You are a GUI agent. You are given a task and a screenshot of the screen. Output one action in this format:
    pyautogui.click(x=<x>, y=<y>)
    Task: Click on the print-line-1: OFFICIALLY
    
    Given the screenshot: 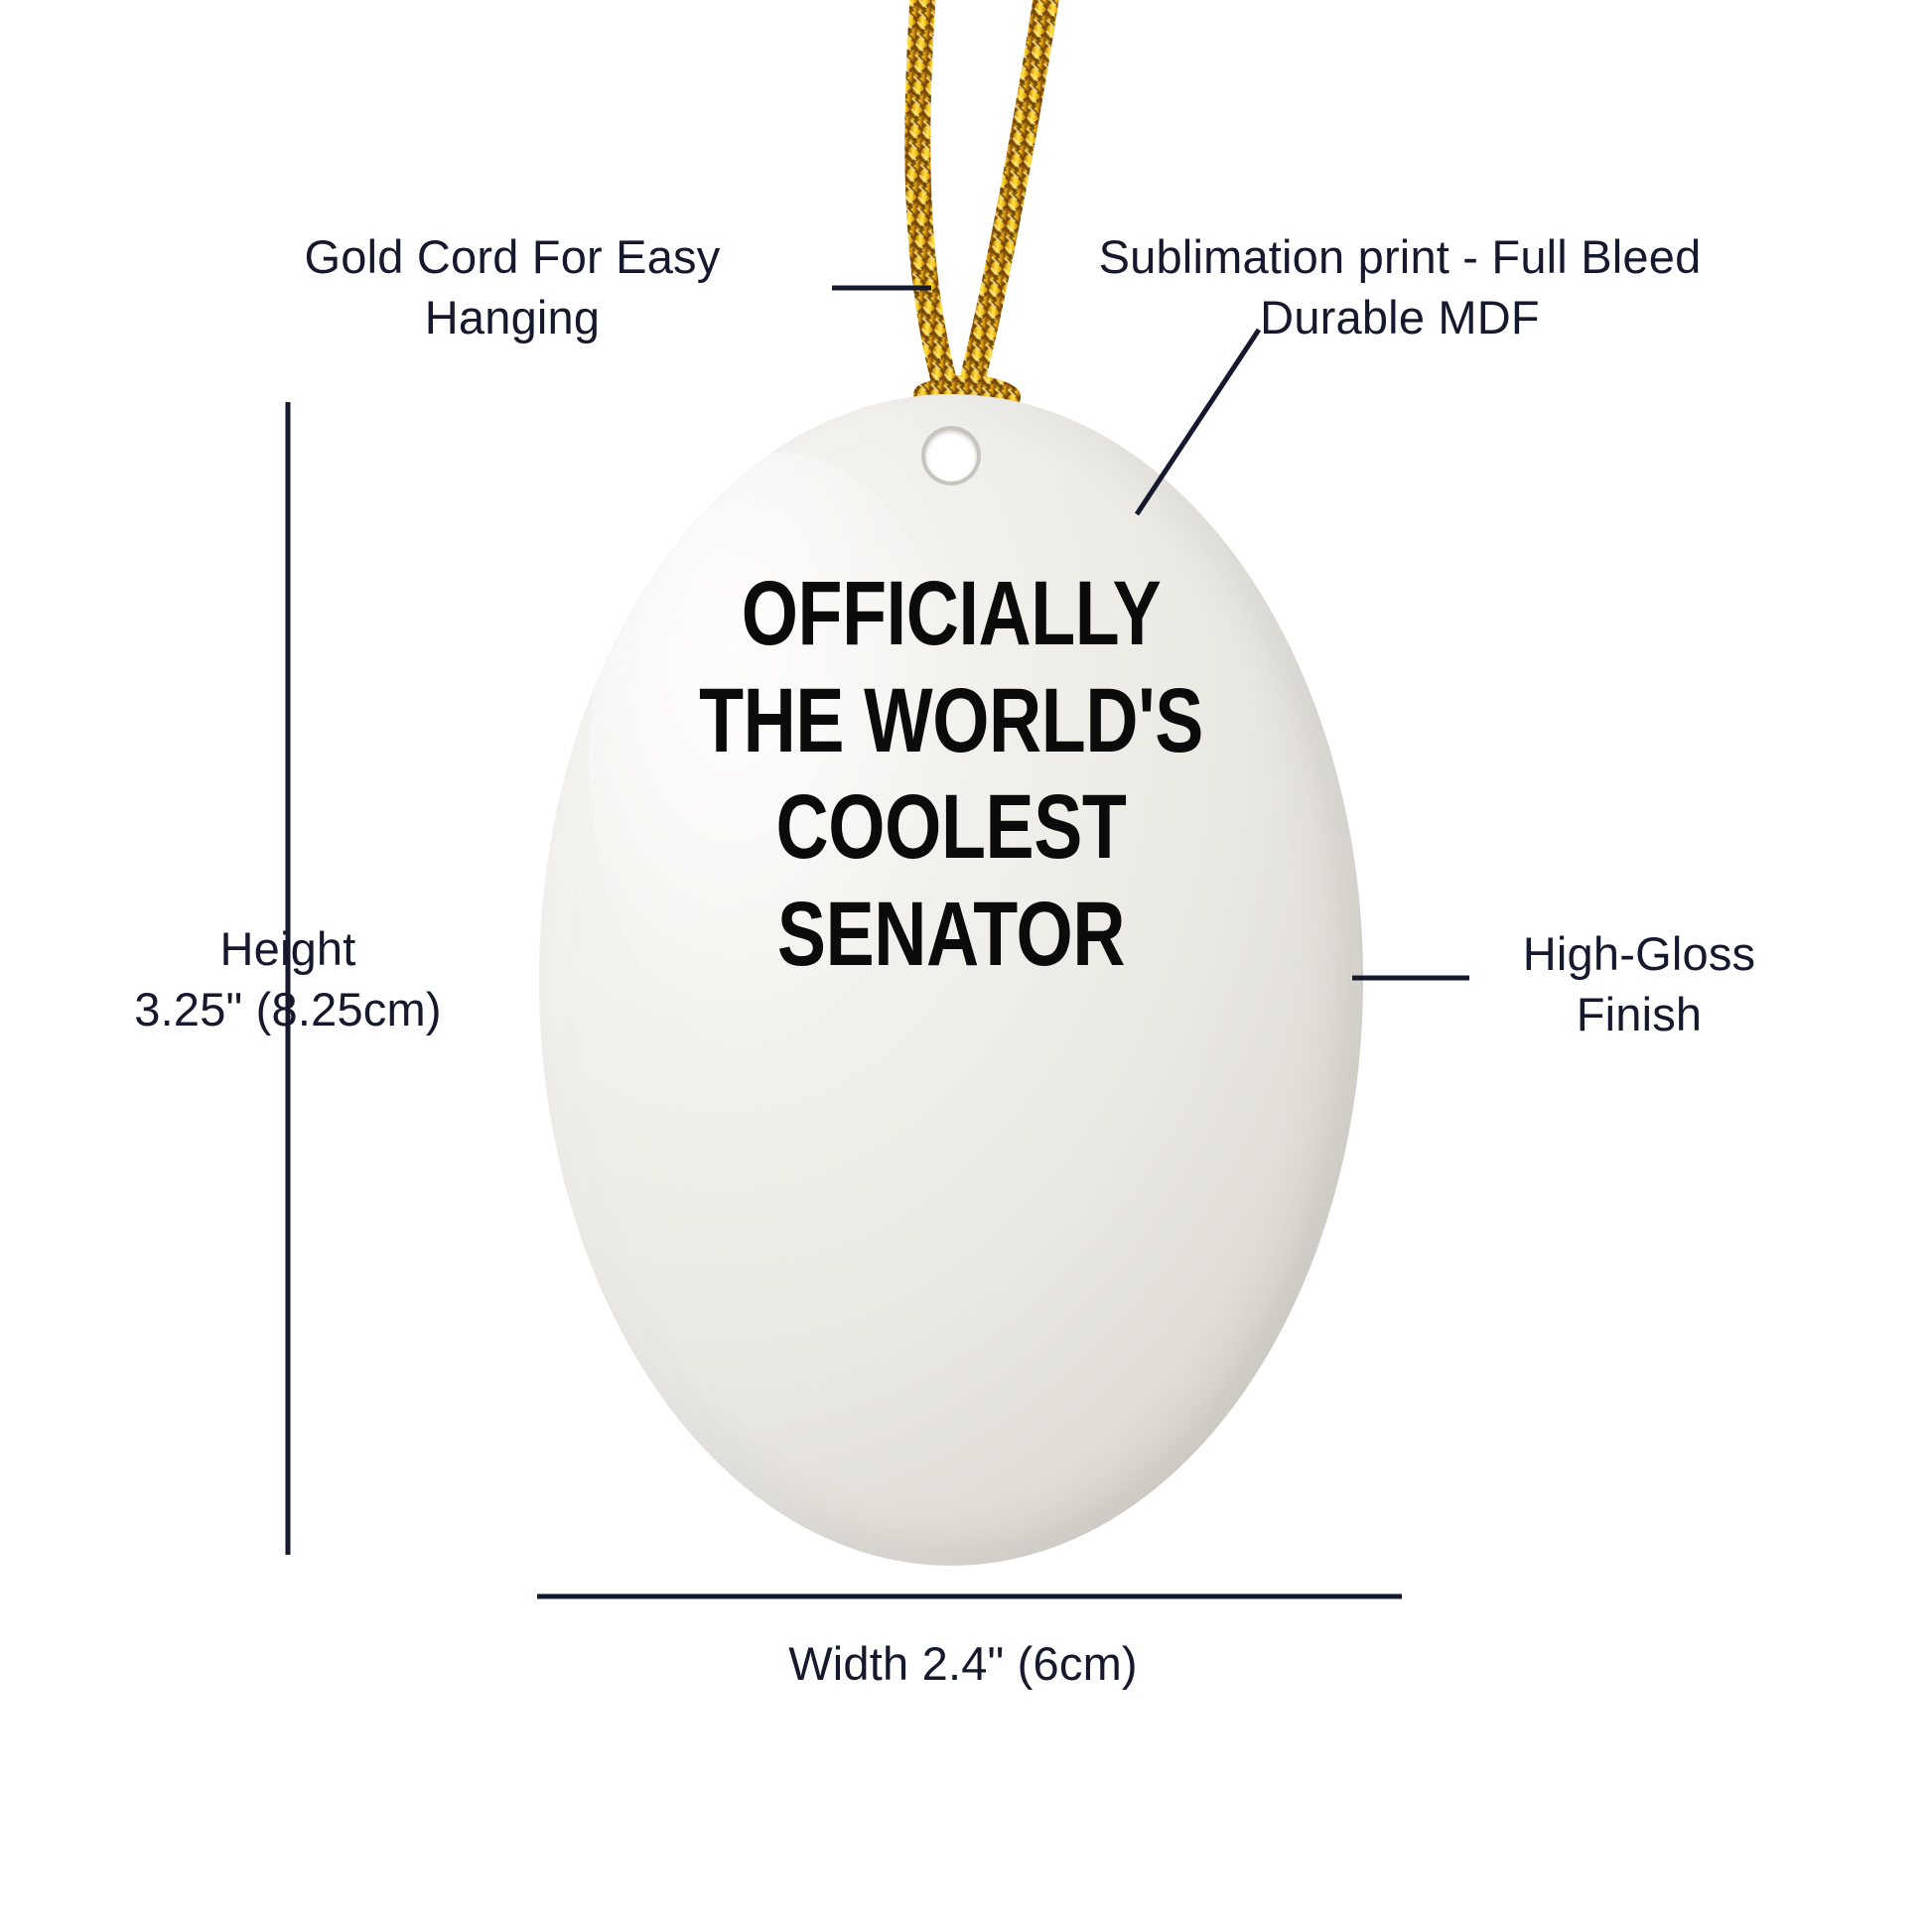 What is the action you would take?
    pyautogui.click(x=951, y=614)
    